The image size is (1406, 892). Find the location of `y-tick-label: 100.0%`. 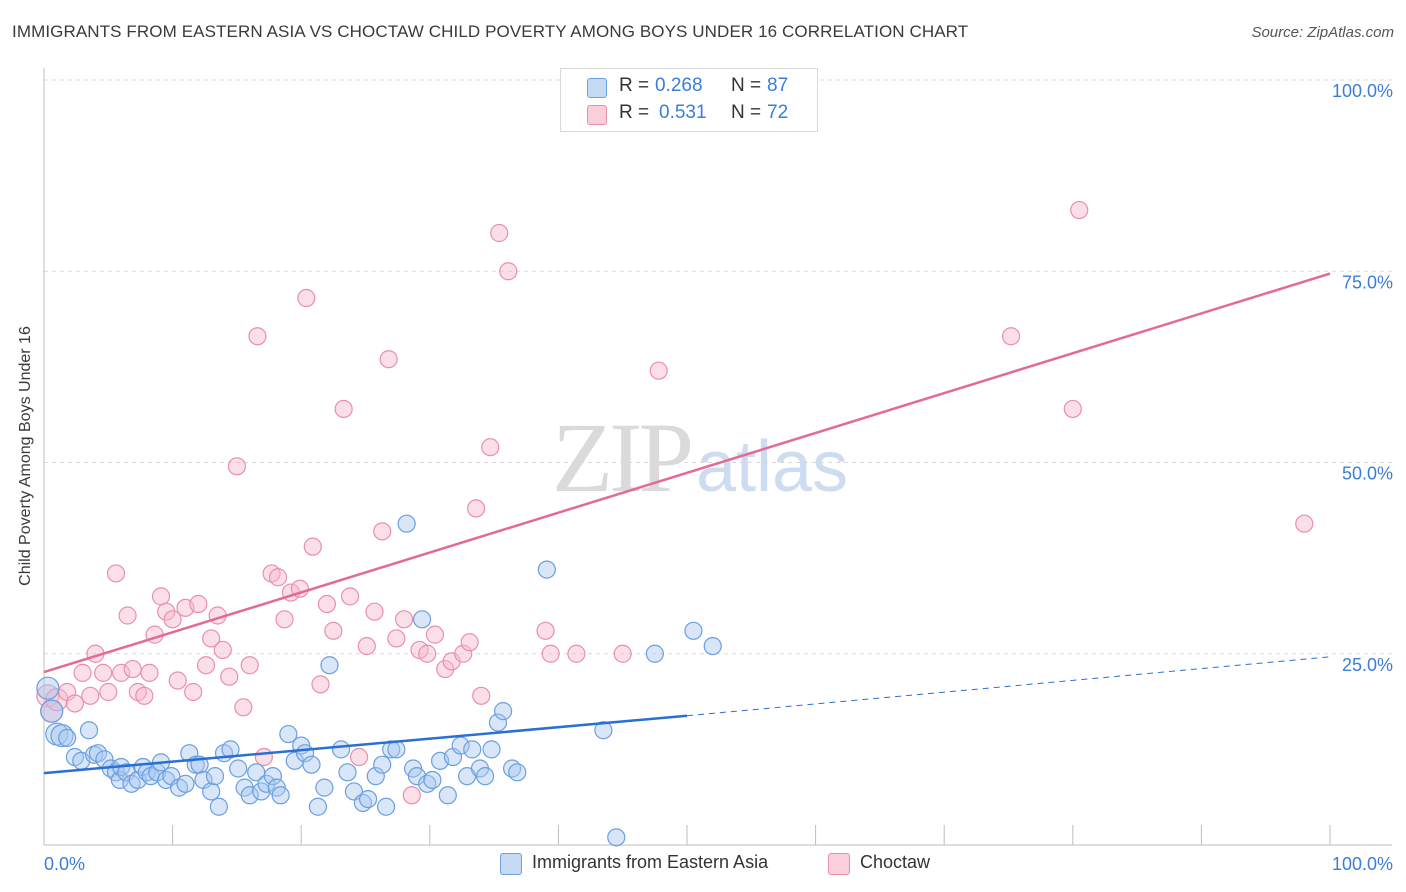

y-tick-label: 100.0% is located at coordinates (1362, 91).